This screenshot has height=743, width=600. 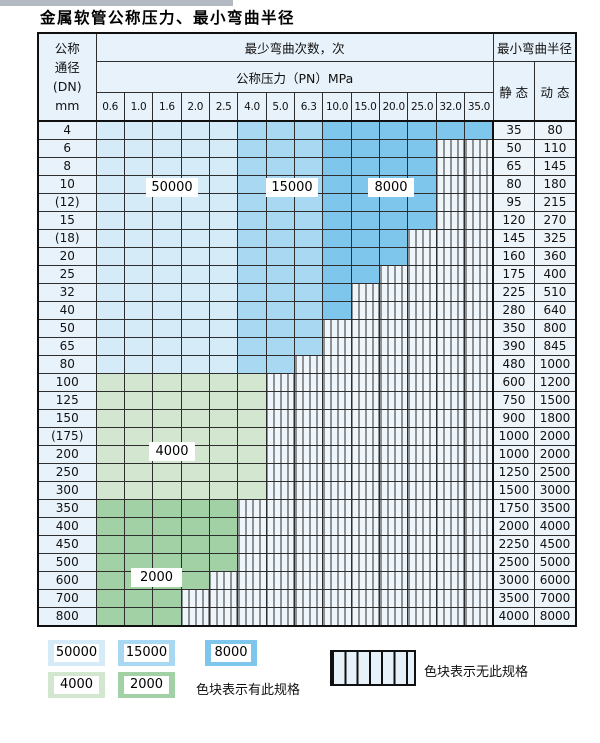 What do you see at coordinates (479, 107) in the screenshot?
I see `pressure-column-header: 35.0` at bounding box center [479, 107].